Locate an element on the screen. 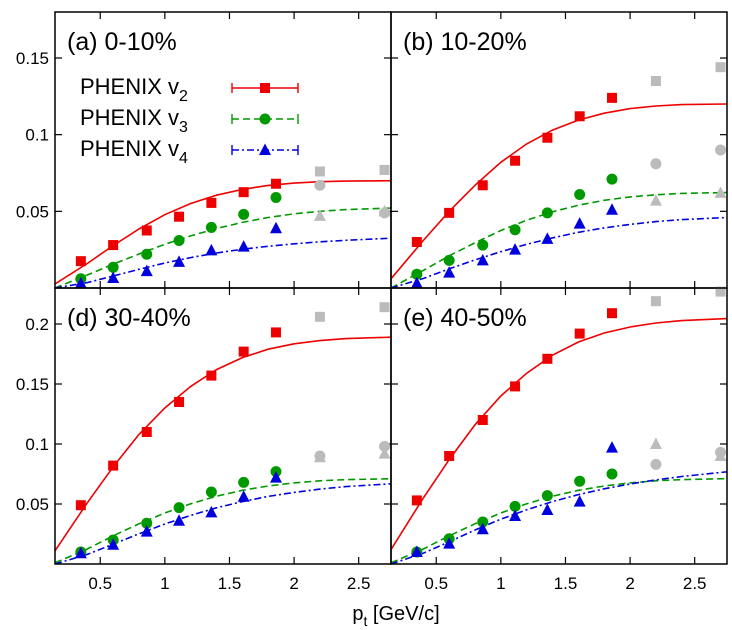  x-axis-label: pt [GeV/c] is located at coordinates (395, 616).